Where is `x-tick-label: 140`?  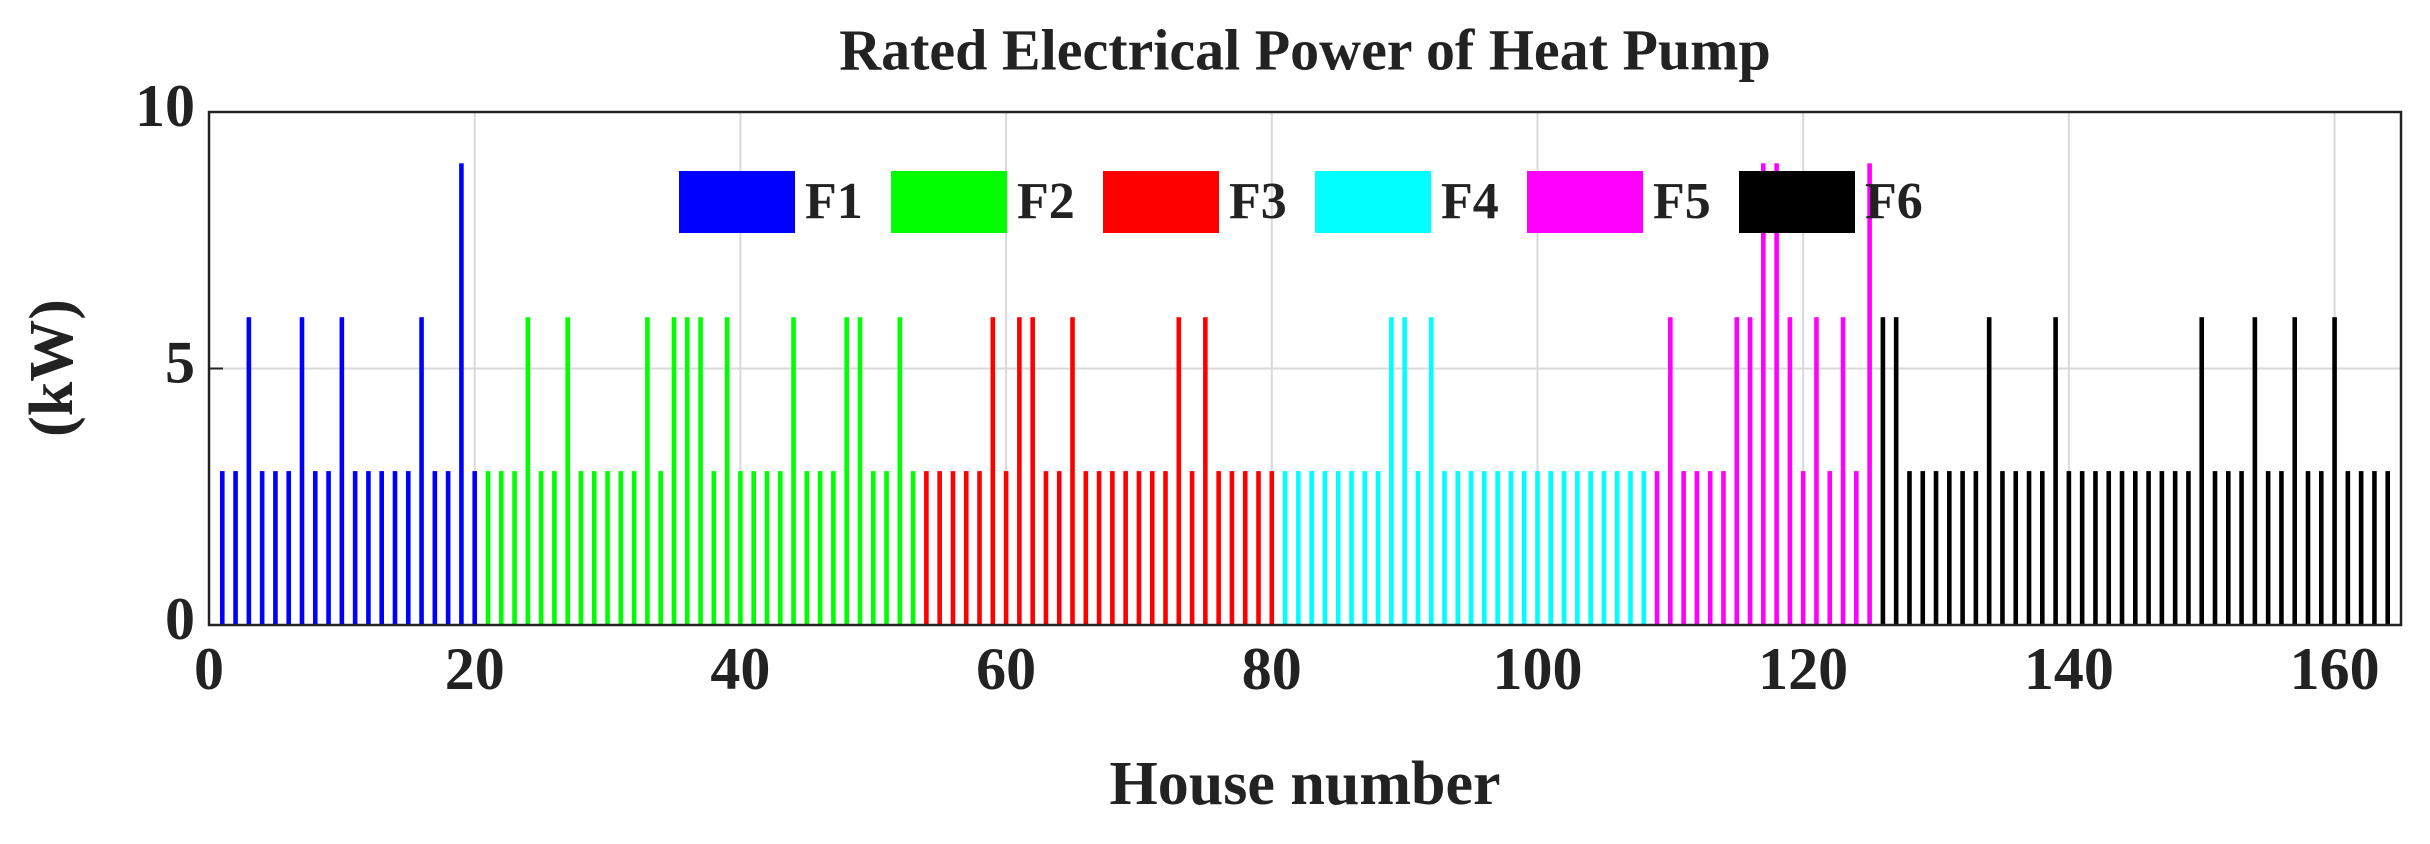
x-tick-label: 140 is located at coordinates (2069, 669).